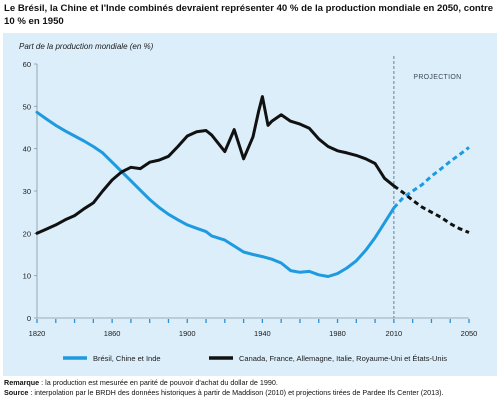 The image size is (500, 403). What do you see at coordinates (27, 149) in the screenshot?
I see `y-tick-label: 40` at bounding box center [27, 149].